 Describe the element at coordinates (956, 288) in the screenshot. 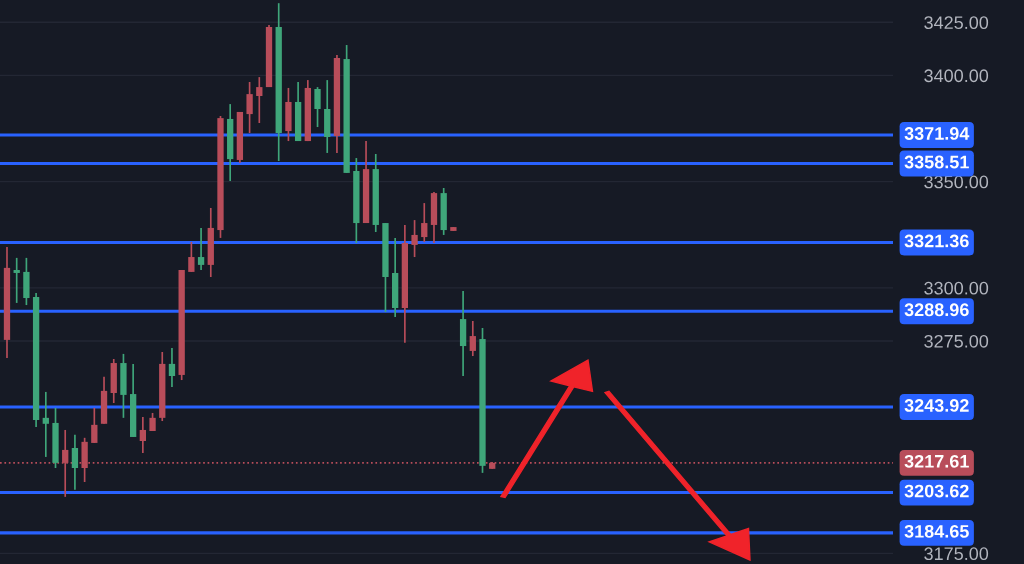

I see `y-tick-label: 3300.00` at that location.